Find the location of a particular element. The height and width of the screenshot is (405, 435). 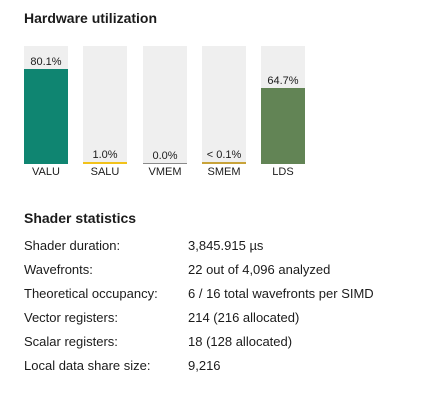

stat-label: Theoretical occupancy: is located at coordinates (91, 293).